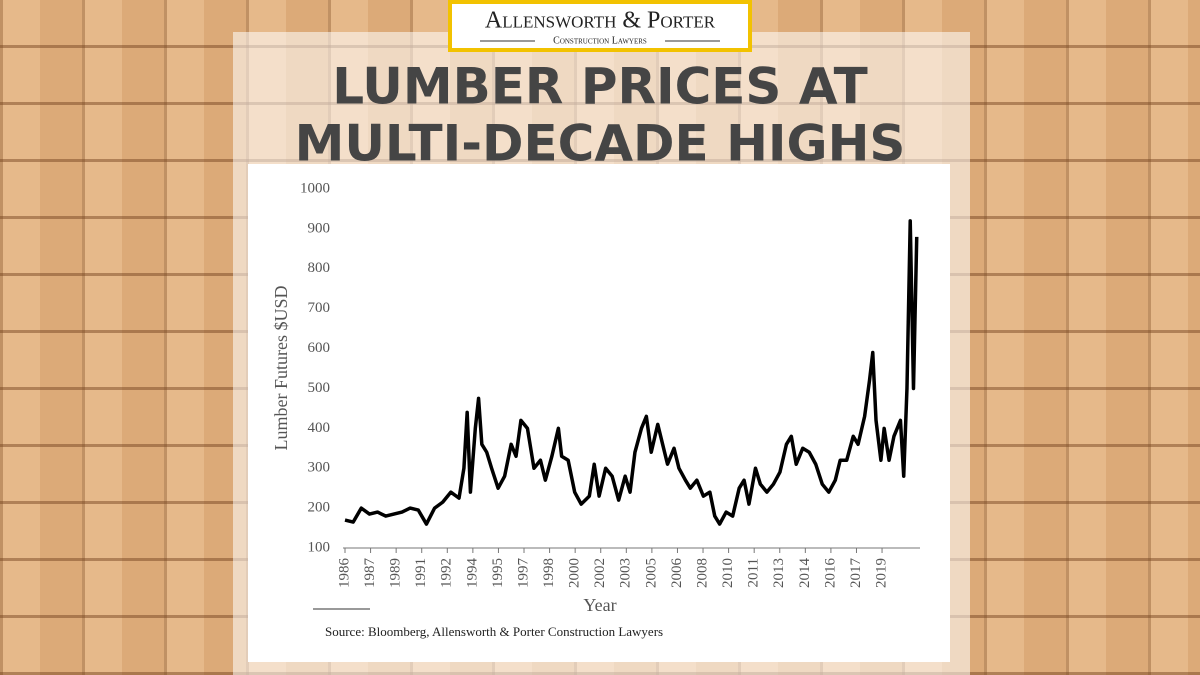 Image resolution: width=1200 pixels, height=675 pixels. I want to click on x-tick-label: 2017, so click(856, 573).